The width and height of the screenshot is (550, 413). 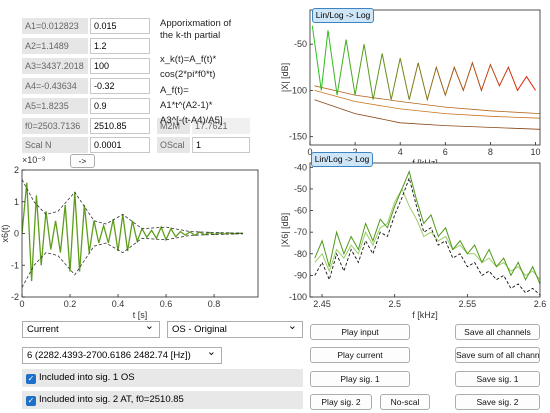 I want to click on formula: A_f(t)=, so click(x=174, y=90).